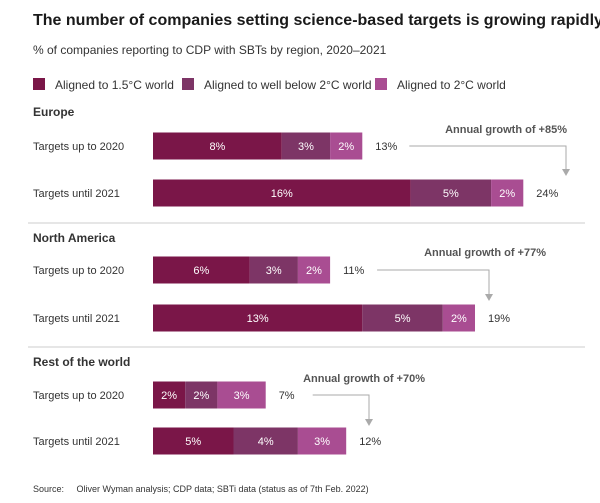  What do you see at coordinates (114, 85) in the screenshot?
I see `legend-label-1: Aligned to 1.5°C world` at bounding box center [114, 85].